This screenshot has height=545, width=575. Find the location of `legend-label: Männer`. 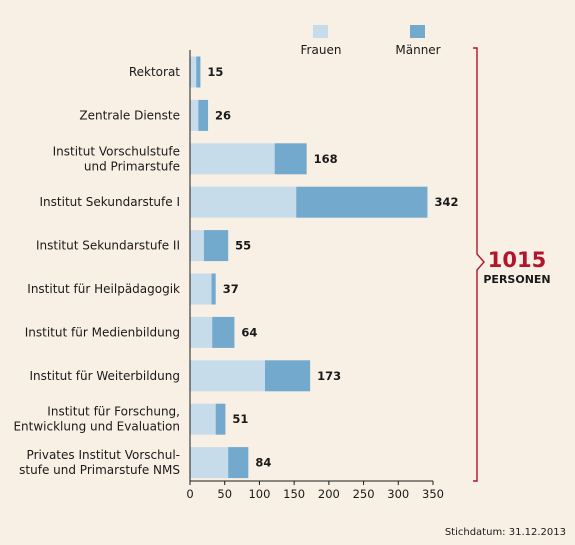

legend-label: Männer is located at coordinates (417, 50).